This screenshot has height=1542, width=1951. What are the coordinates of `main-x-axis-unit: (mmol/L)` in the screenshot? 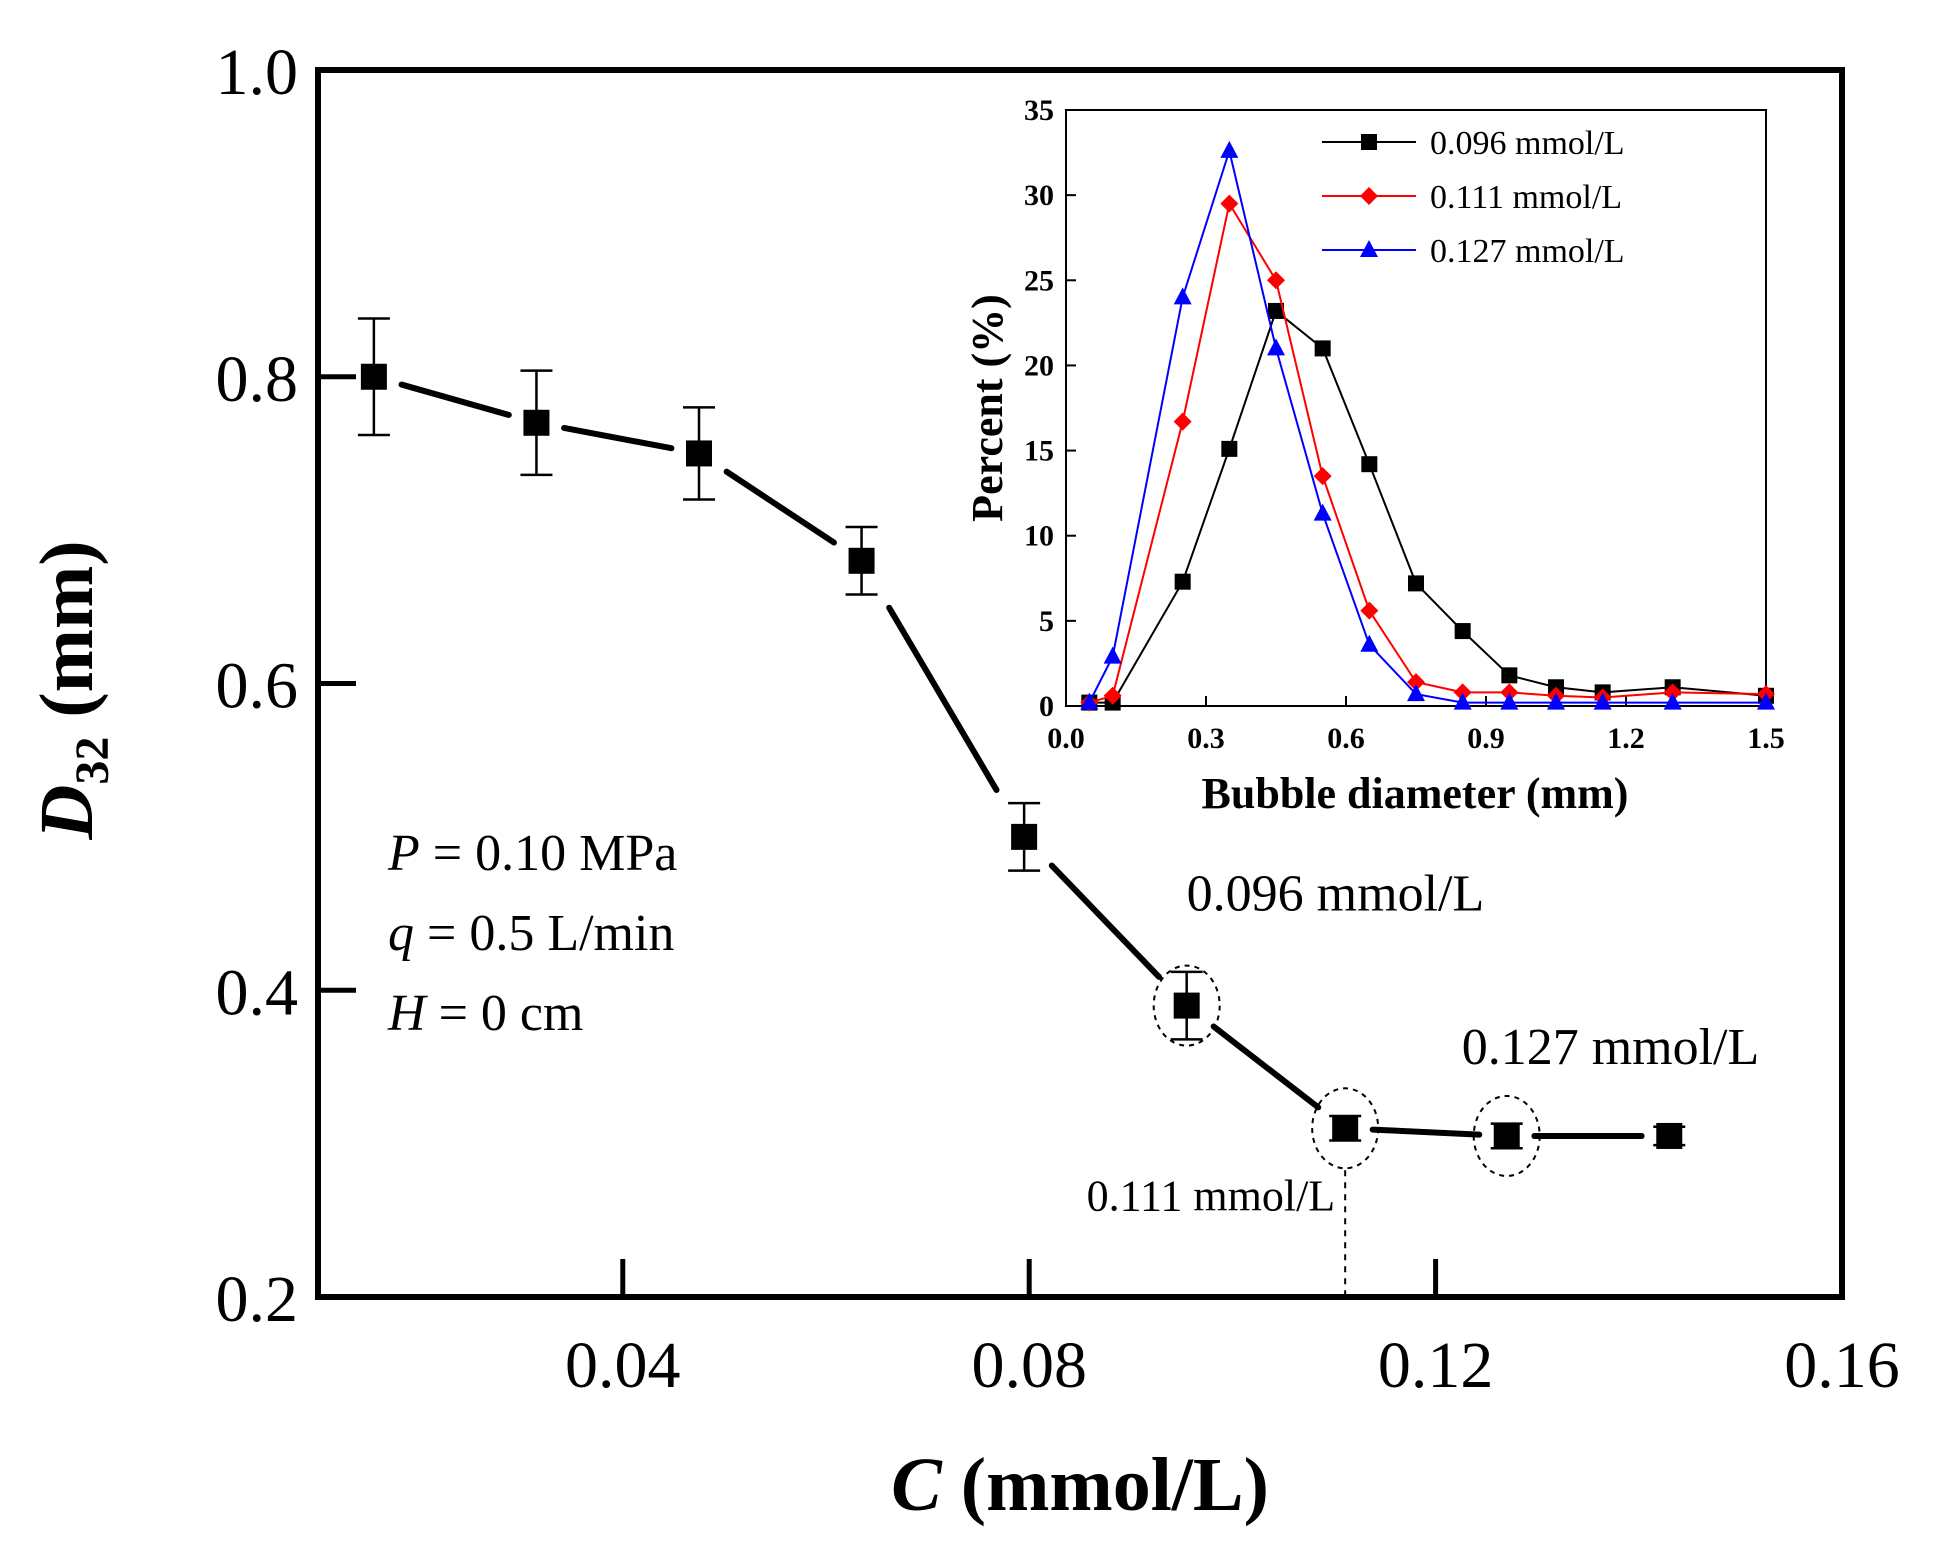 It's located at (1105, 1485).